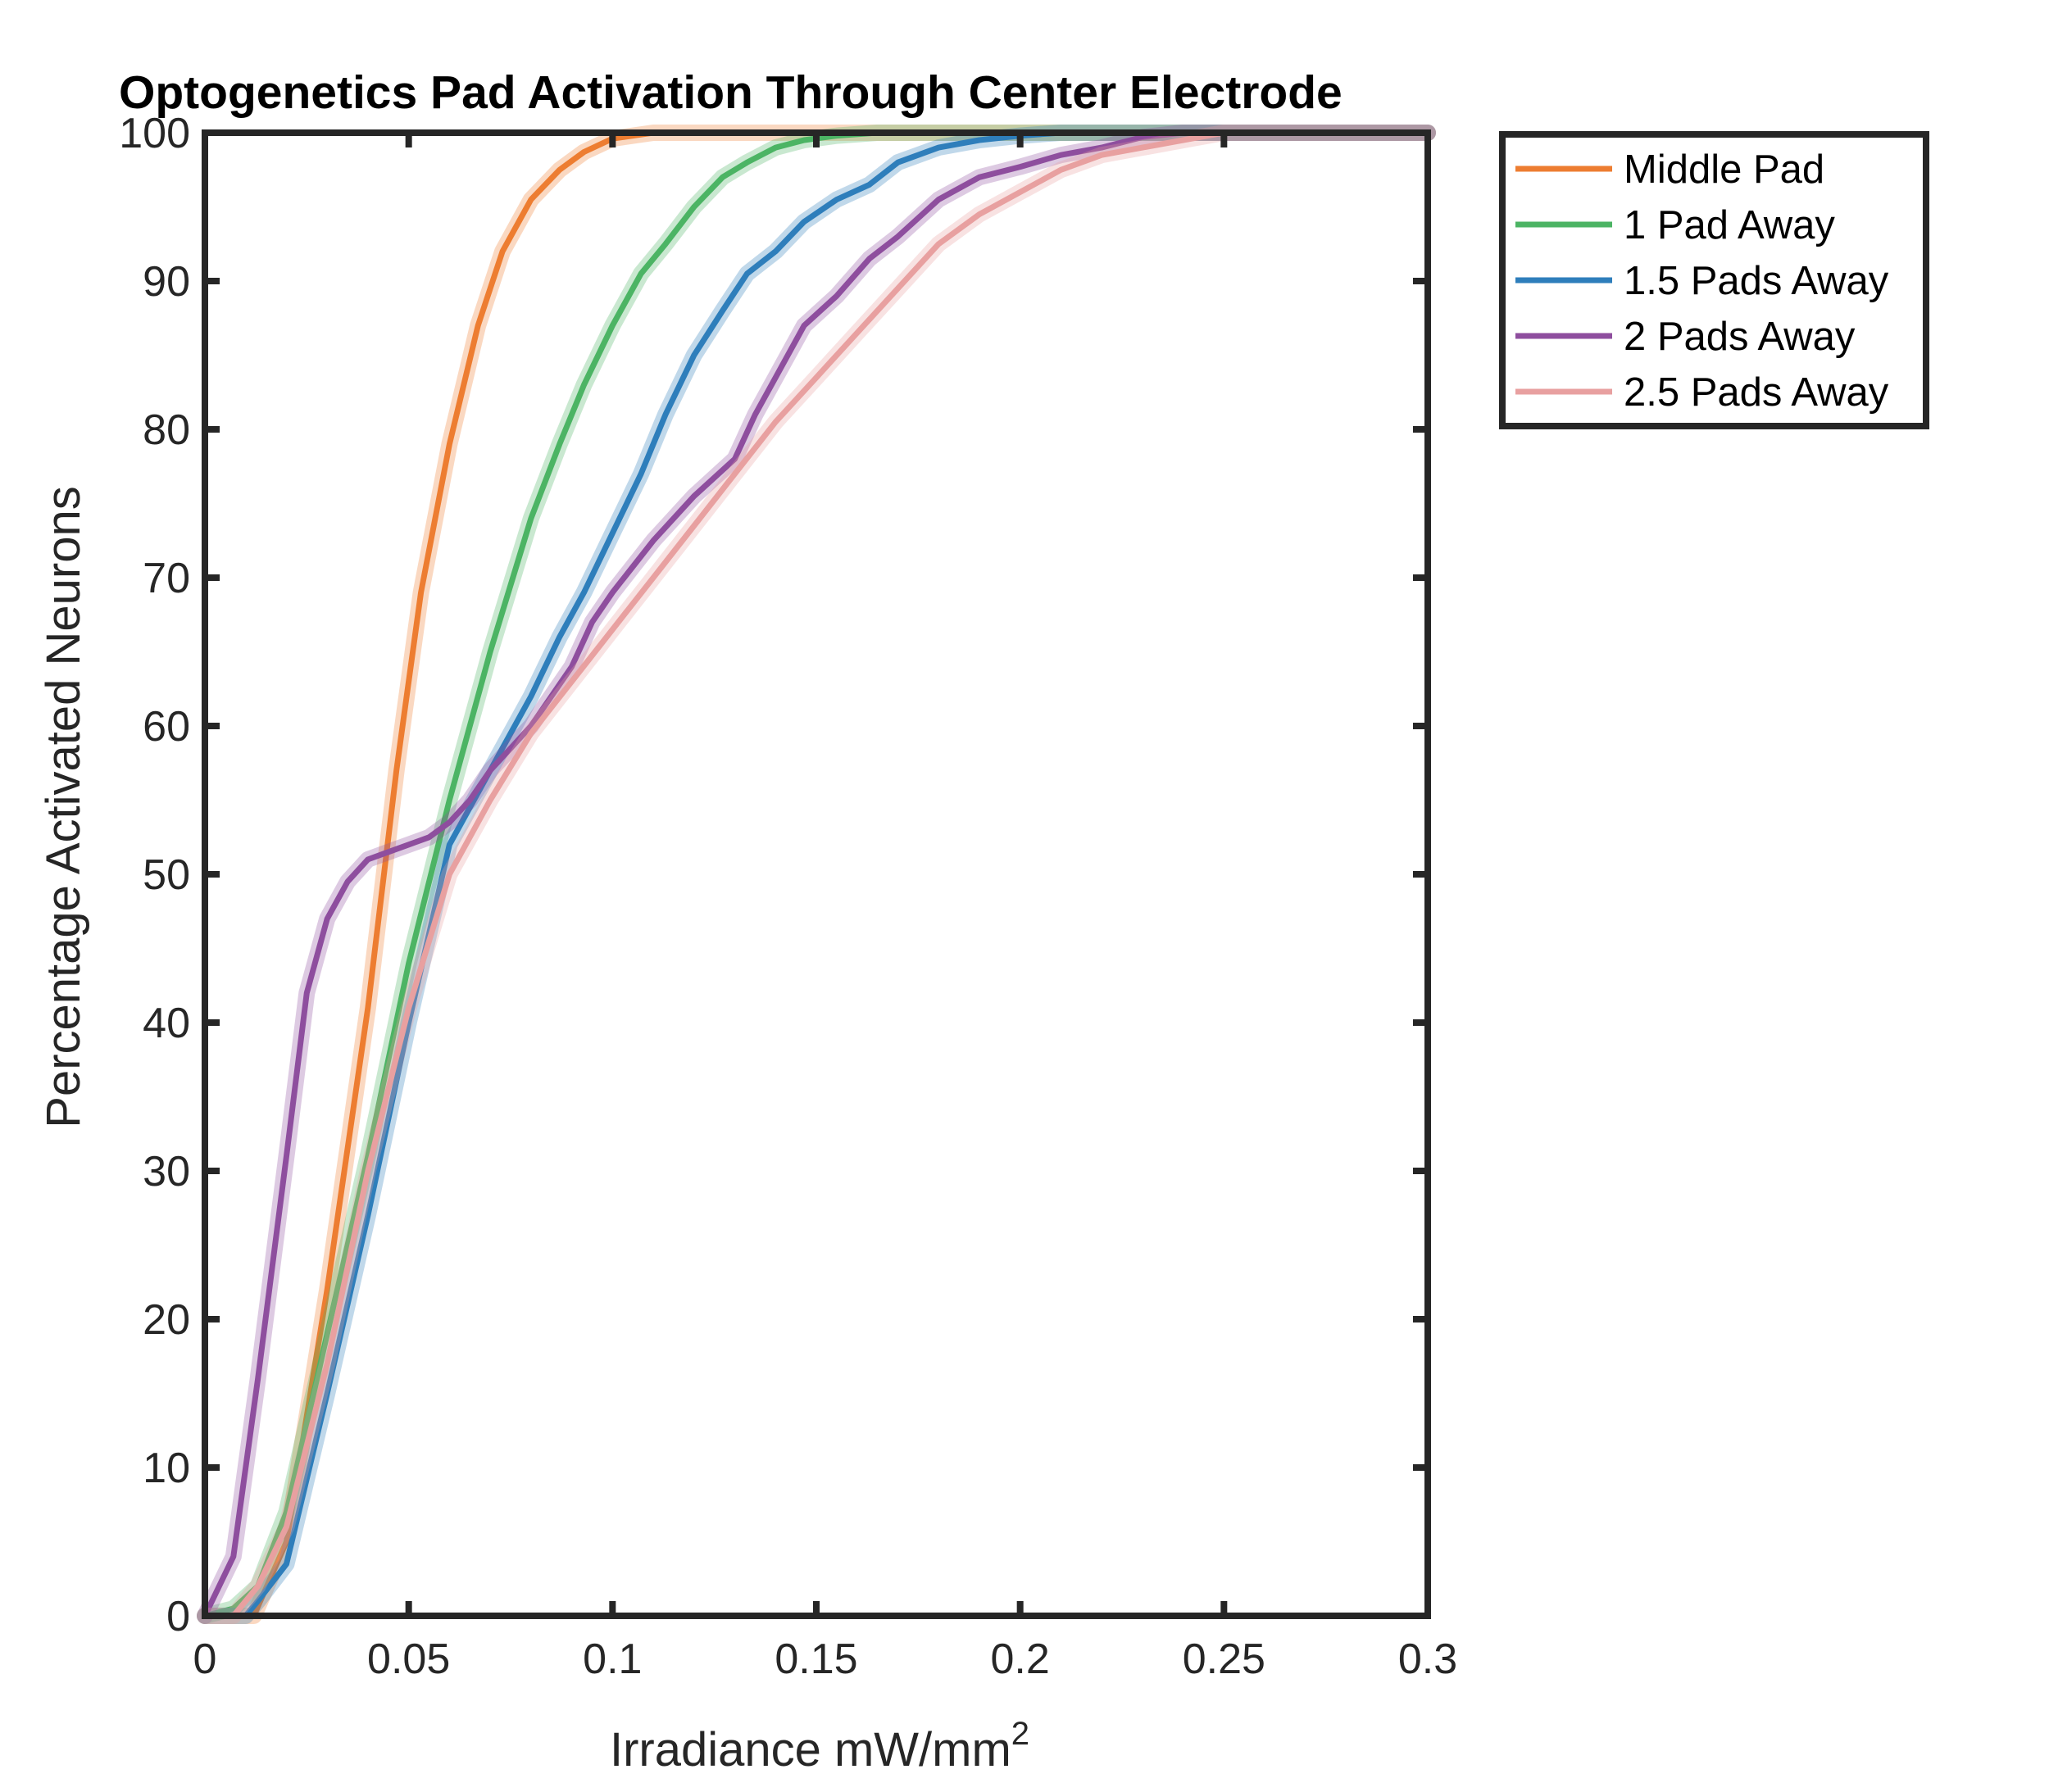 Image resolution: width=2049 pixels, height=1792 pixels. What do you see at coordinates (63, 806) in the screenshot?
I see `y-axis-label: Percentage Activated Neurons` at bounding box center [63, 806].